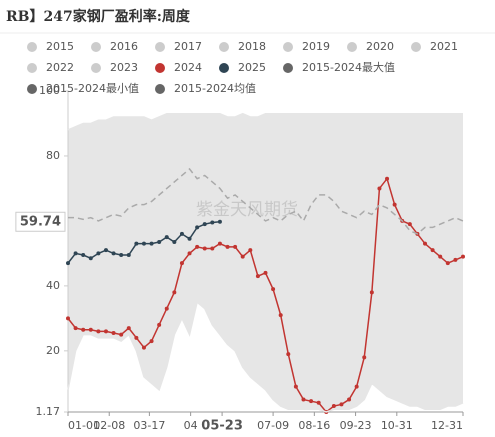 This screenshot has width=495, height=437. I want to click on legend-item: 2025, so click(242, 67).